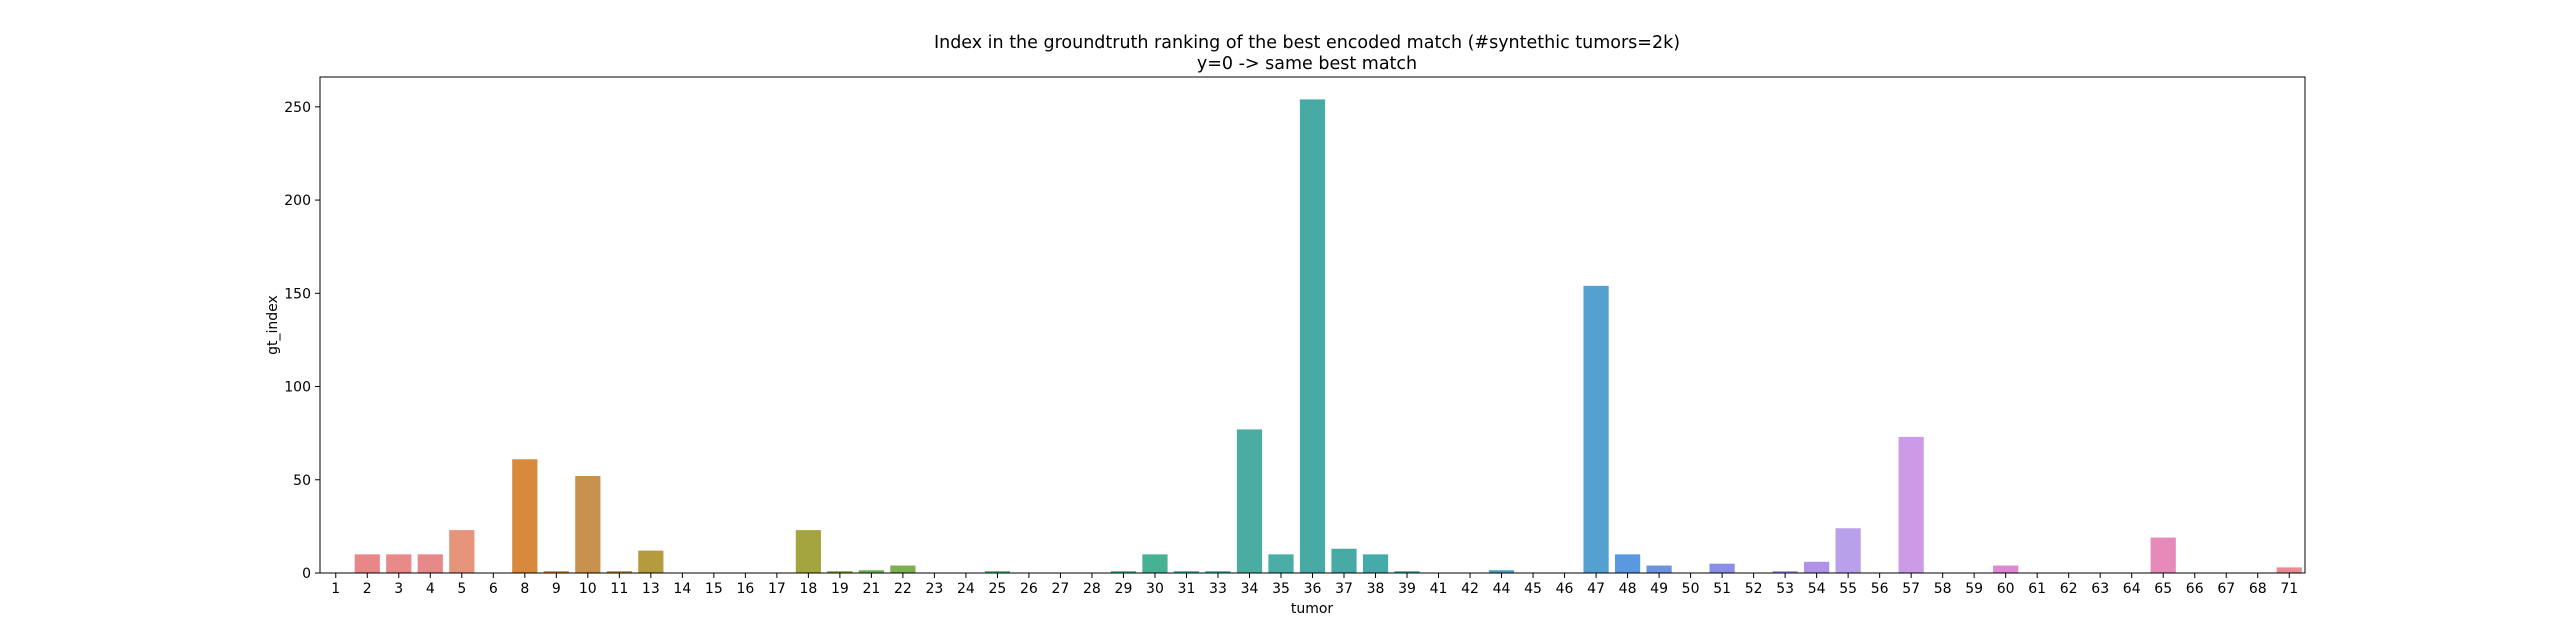 The height and width of the screenshot is (643, 2560). I want to click on x-tick-label: 50, so click(1691, 589).